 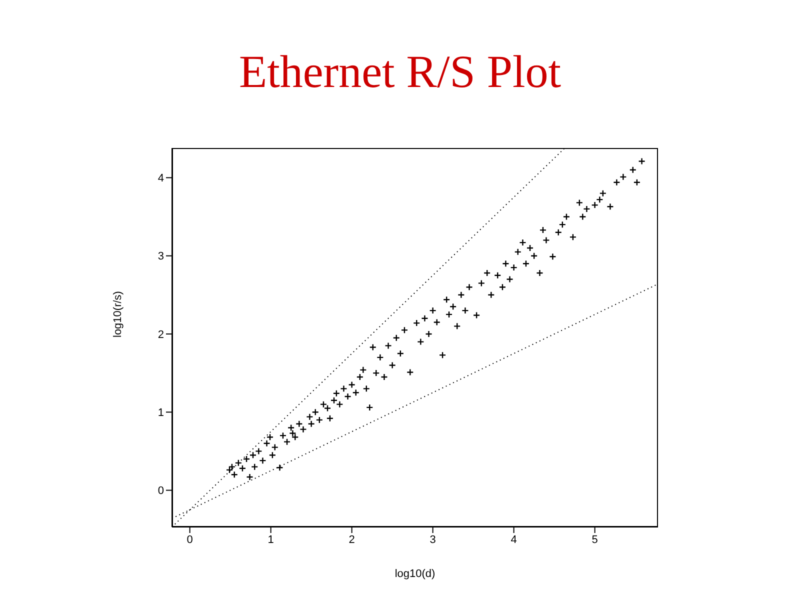 I want to click on x-axis-title: log10(d), so click(x=415, y=574).